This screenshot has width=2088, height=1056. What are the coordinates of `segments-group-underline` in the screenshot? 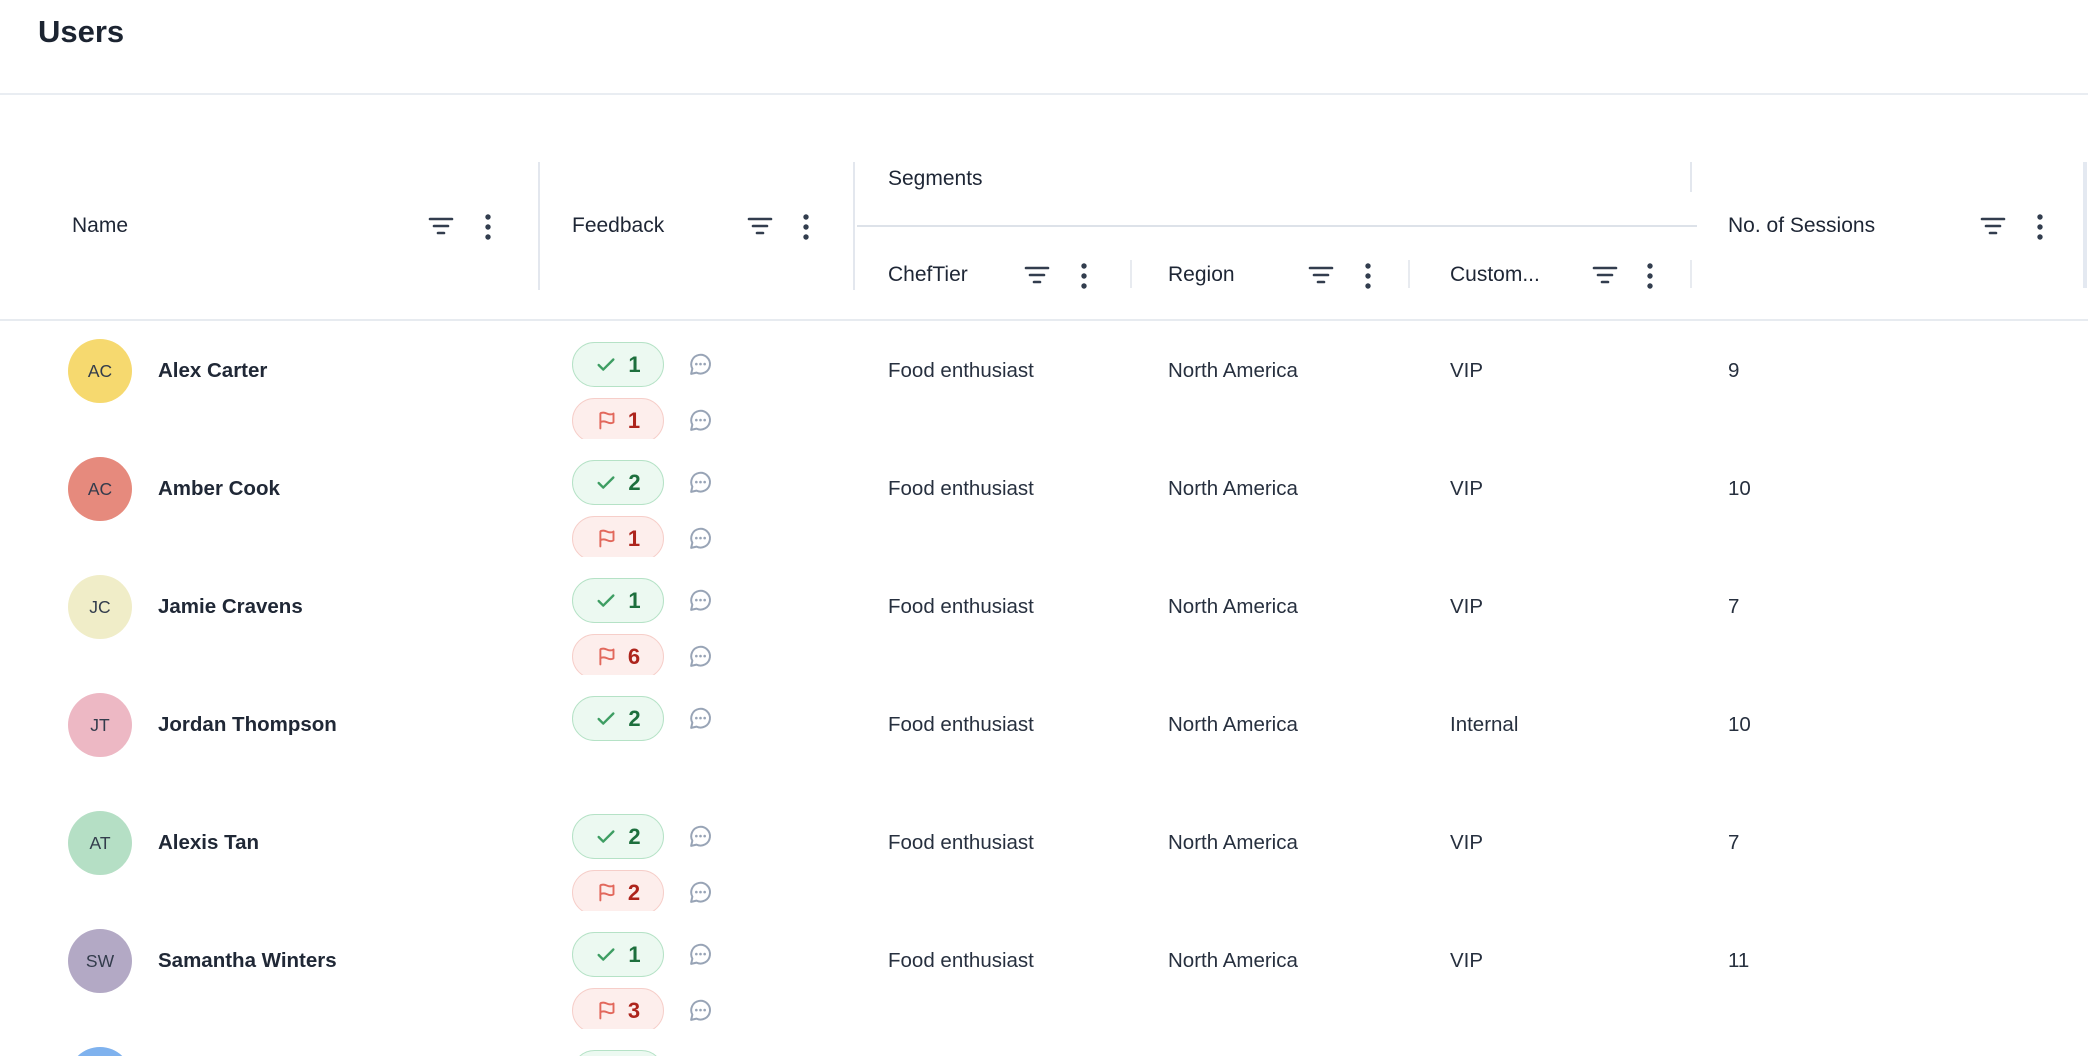 It's located at (1277, 226).